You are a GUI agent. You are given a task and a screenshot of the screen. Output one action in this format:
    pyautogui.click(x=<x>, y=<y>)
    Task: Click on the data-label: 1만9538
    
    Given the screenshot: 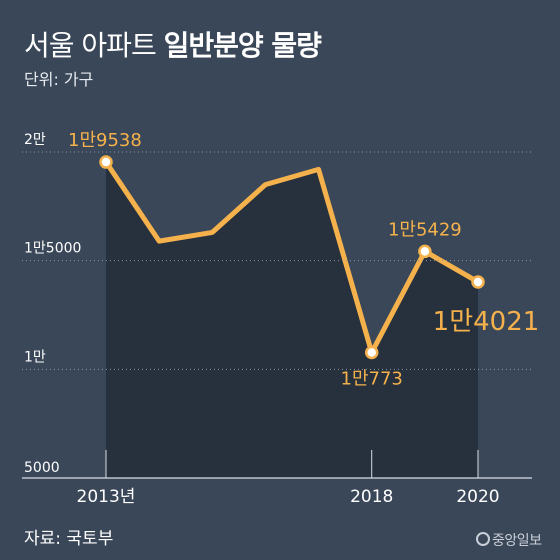 What is the action you would take?
    pyautogui.click(x=105, y=140)
    